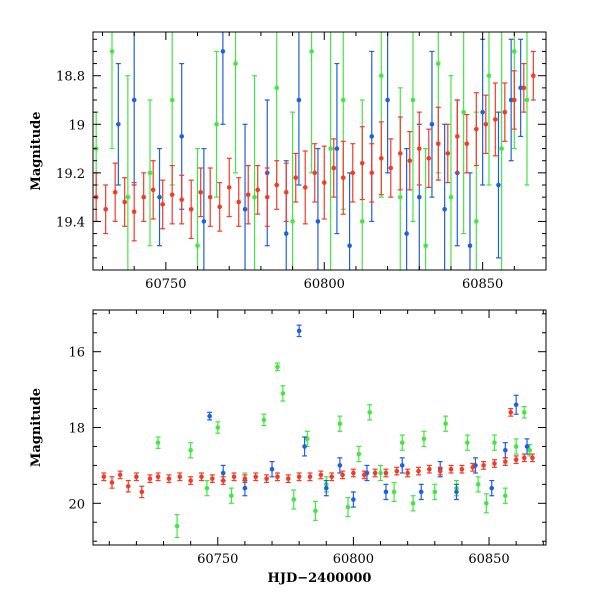 The width and height of the screenshot is (600, 600). What do you see at coordinates (320, 578) in the screenshot?
I see `x-axis-label: HJD−2400000` at bounding box center [320, 578].